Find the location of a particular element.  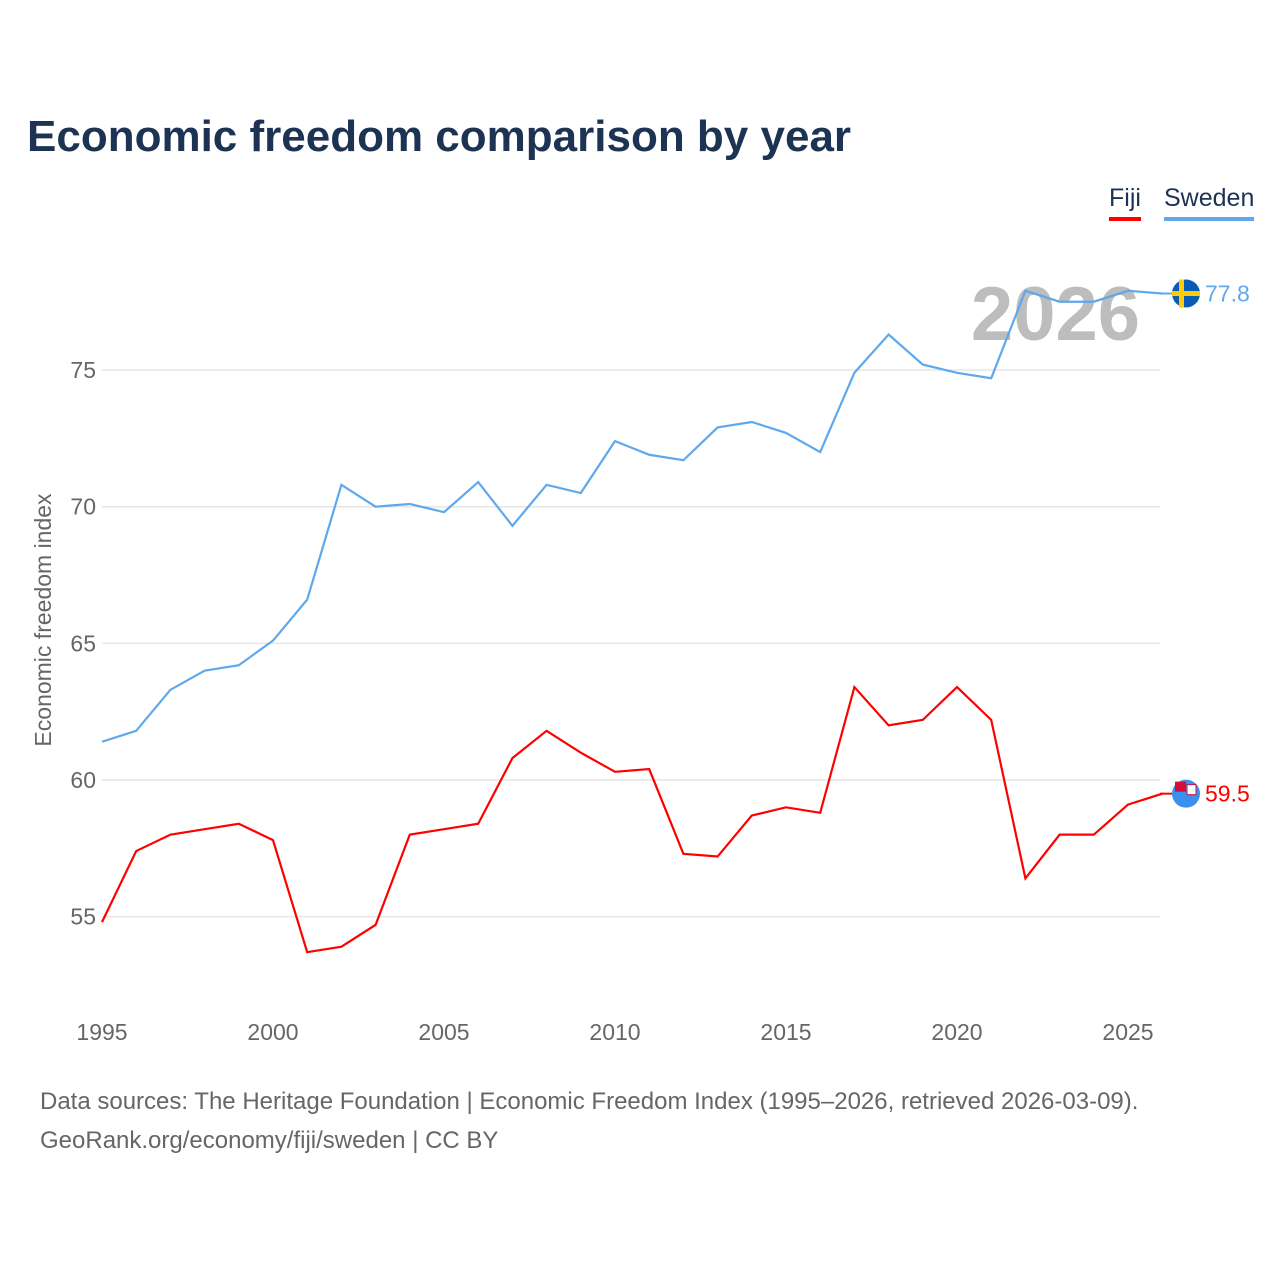

x-tick-label: 1995 is located at coordinates (101, 1032).